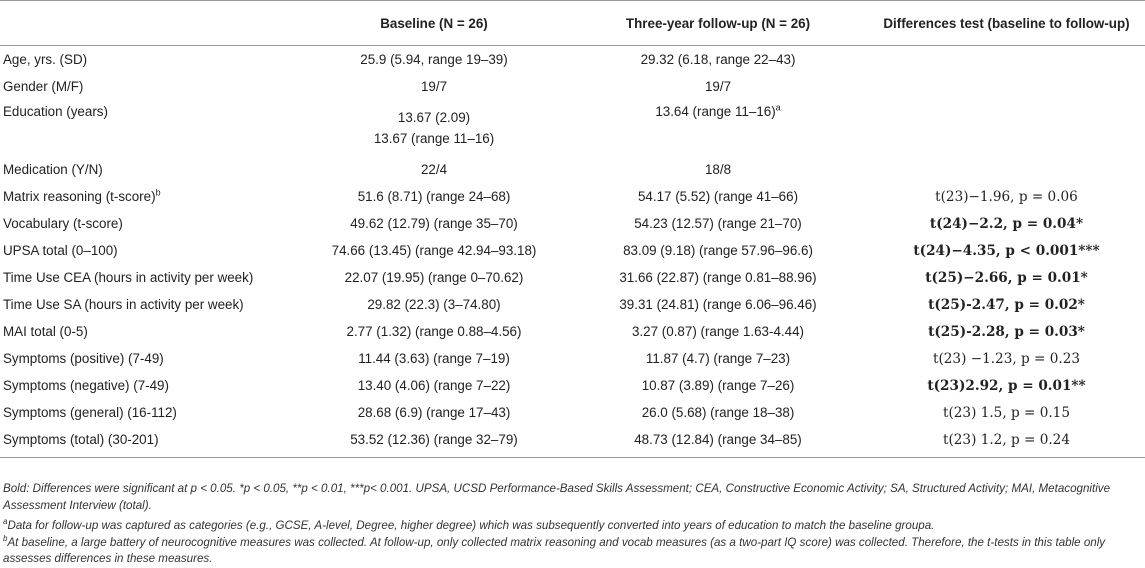 This screenshot has width=1145, height=568. What do you see at coordinates (434, 412) in the screenshot?
I see `baseline-value: 28.68 (6.9) (range 17–43)` at bounding box center [434, 412].